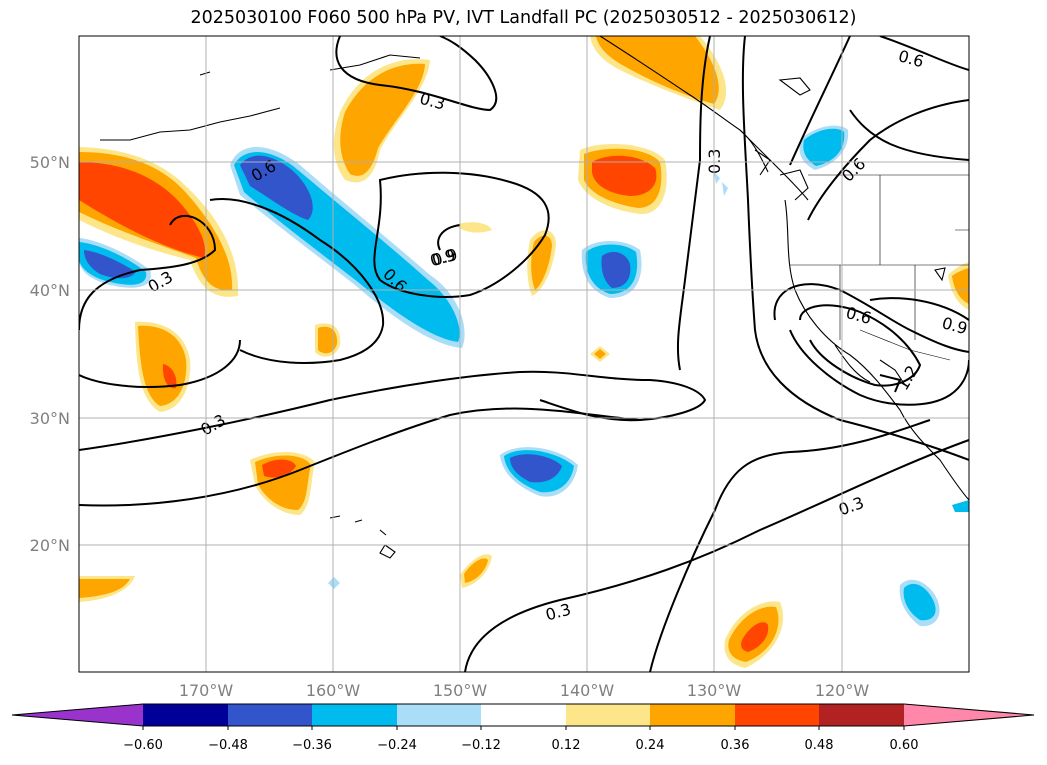 Image resolution: width=1047 pixels, height=765 pixels. What do you see at coordinates (312, 745) in the screenshot?
I see `colorbar-tick-label: −0.36` at bounding box center [312, 745].